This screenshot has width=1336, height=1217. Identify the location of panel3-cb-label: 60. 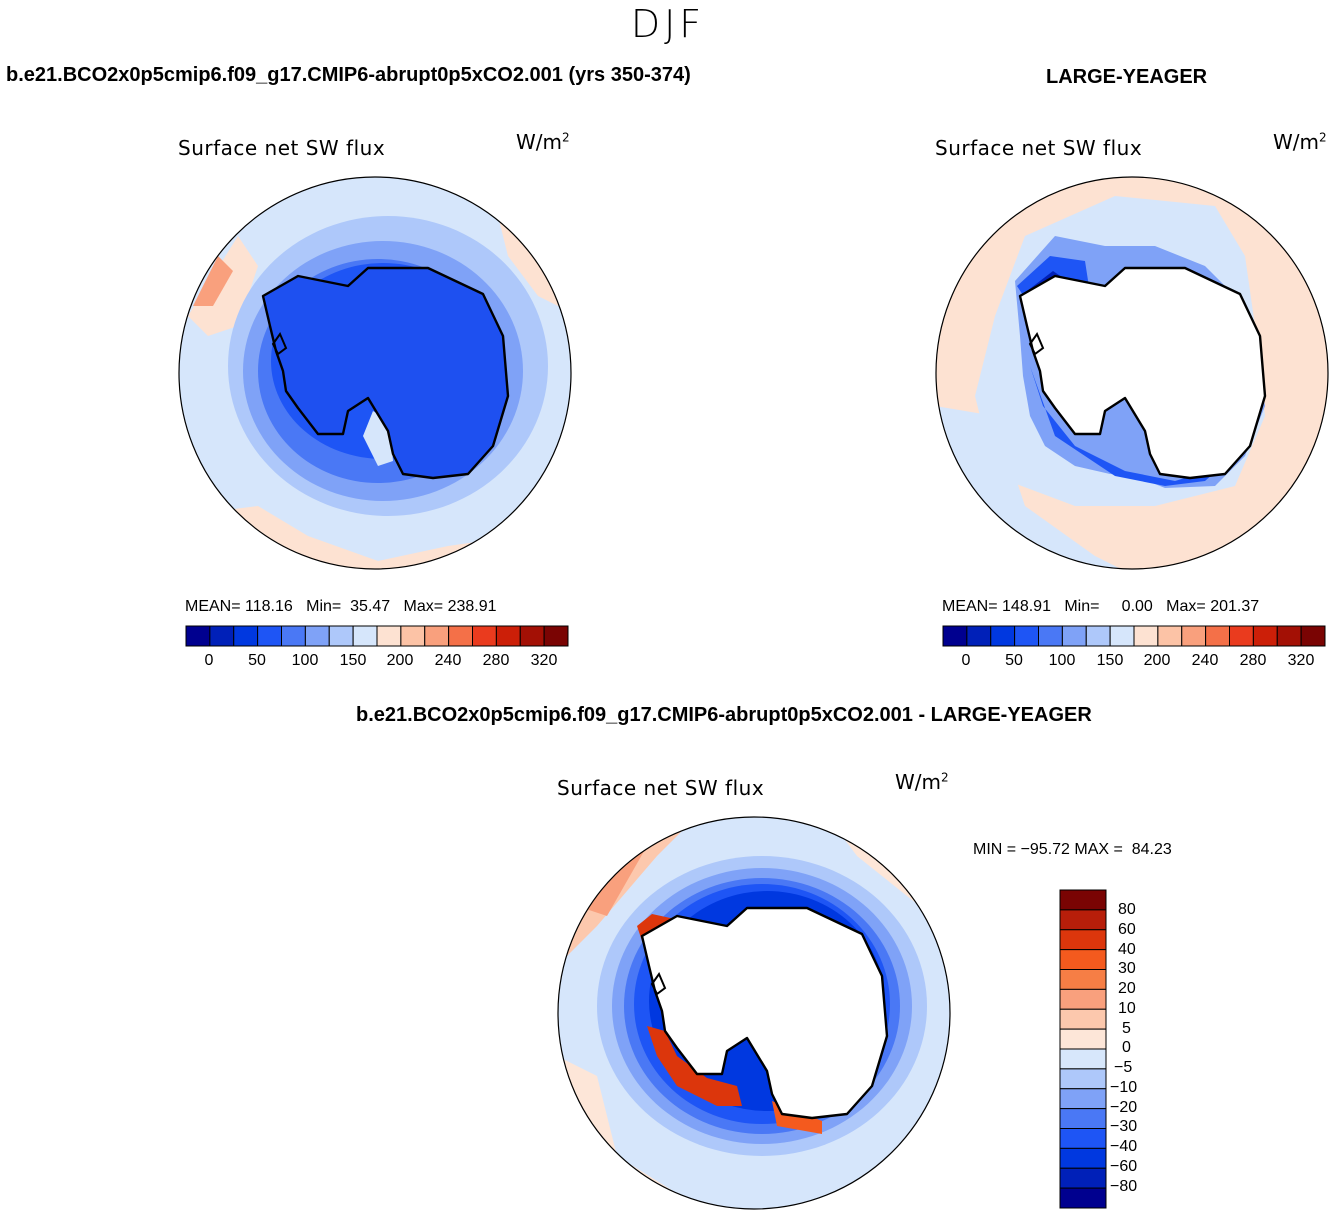
(1127, 929).